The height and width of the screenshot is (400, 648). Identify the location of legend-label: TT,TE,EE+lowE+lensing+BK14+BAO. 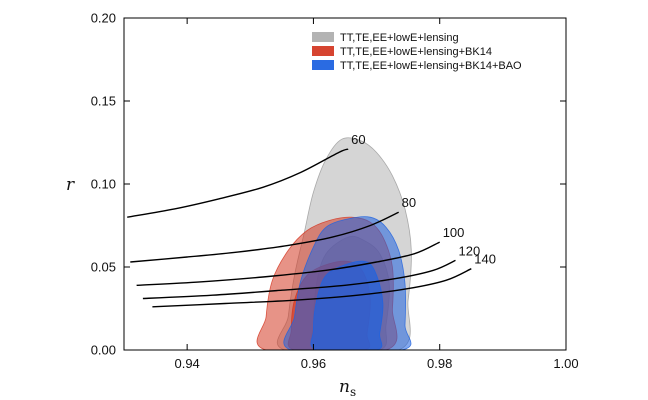
(431, 66).